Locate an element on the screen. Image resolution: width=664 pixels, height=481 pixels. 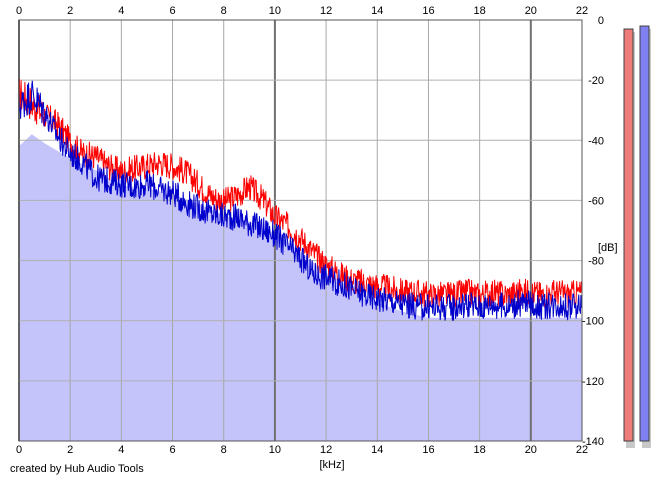
x-tick-label-bottom: 18 is located at coordinates (480, 450).